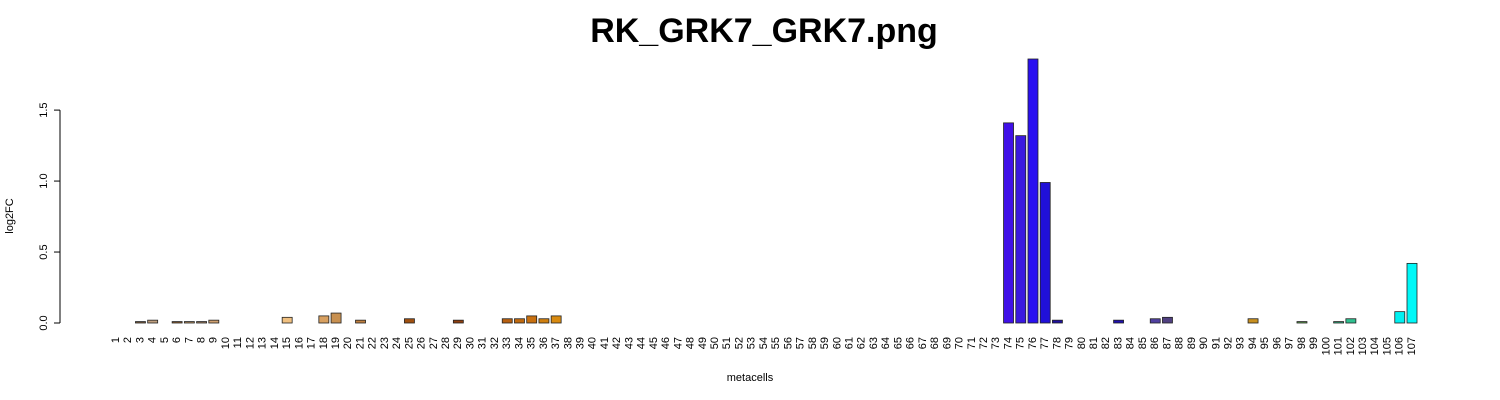 This screenshot has width=1500, height=400. Describe the element at coordinates (1008, 343) in the screenshot. I see `x-tick-label: 74` at that location.